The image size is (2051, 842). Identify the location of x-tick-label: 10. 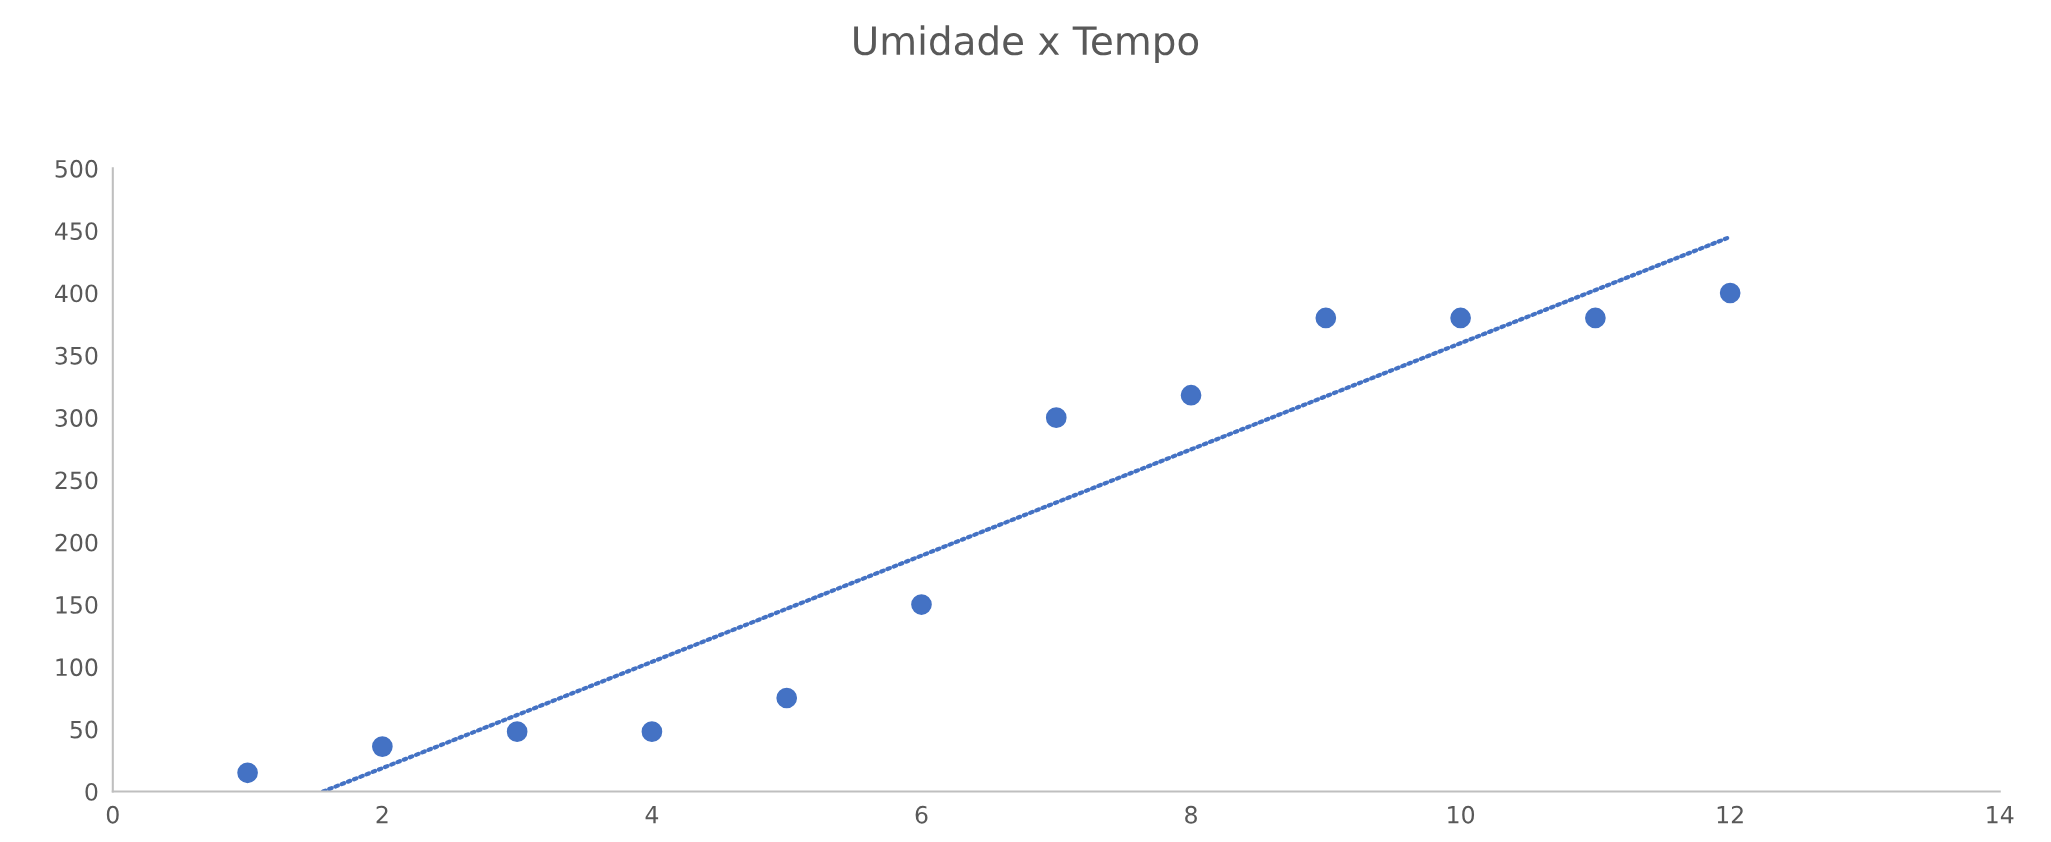
(1461, 814).